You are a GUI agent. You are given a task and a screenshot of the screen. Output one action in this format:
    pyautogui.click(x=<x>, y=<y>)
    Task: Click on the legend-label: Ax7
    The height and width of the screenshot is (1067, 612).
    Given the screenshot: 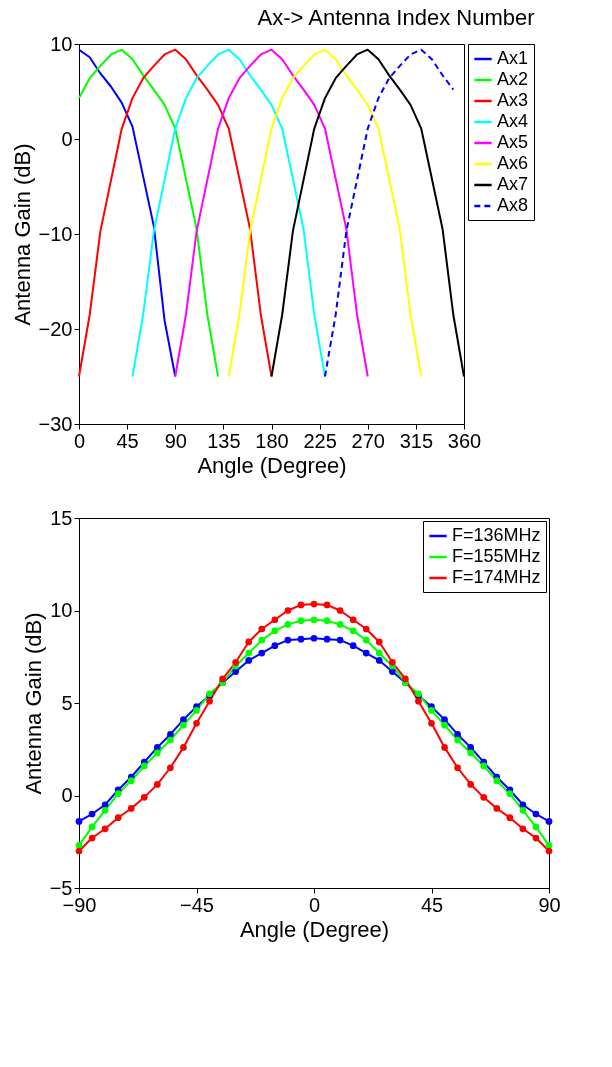 What is the action you would take?
    pyautogui.click(x=513, y=184)
    